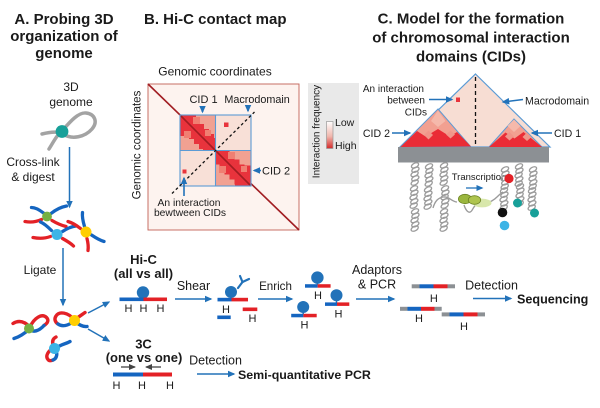 This screenshot has height=408, width=600. I want to click on svg-text: 3C, so click(143, 344).